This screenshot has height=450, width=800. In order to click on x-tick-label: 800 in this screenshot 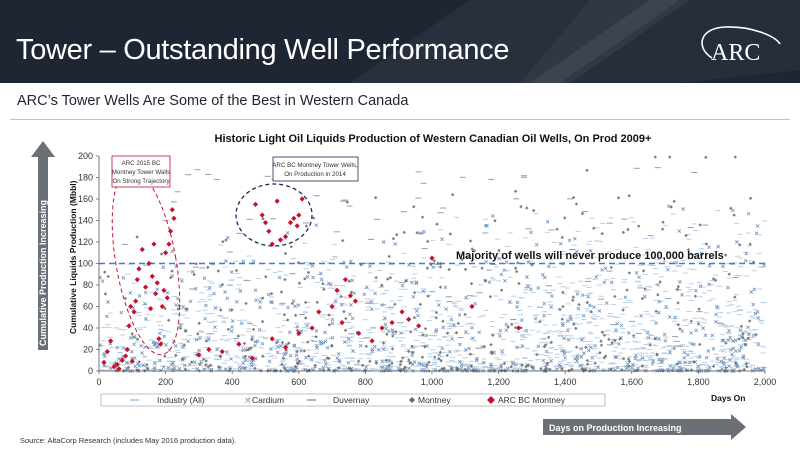, I will do `click(365, 382)`.